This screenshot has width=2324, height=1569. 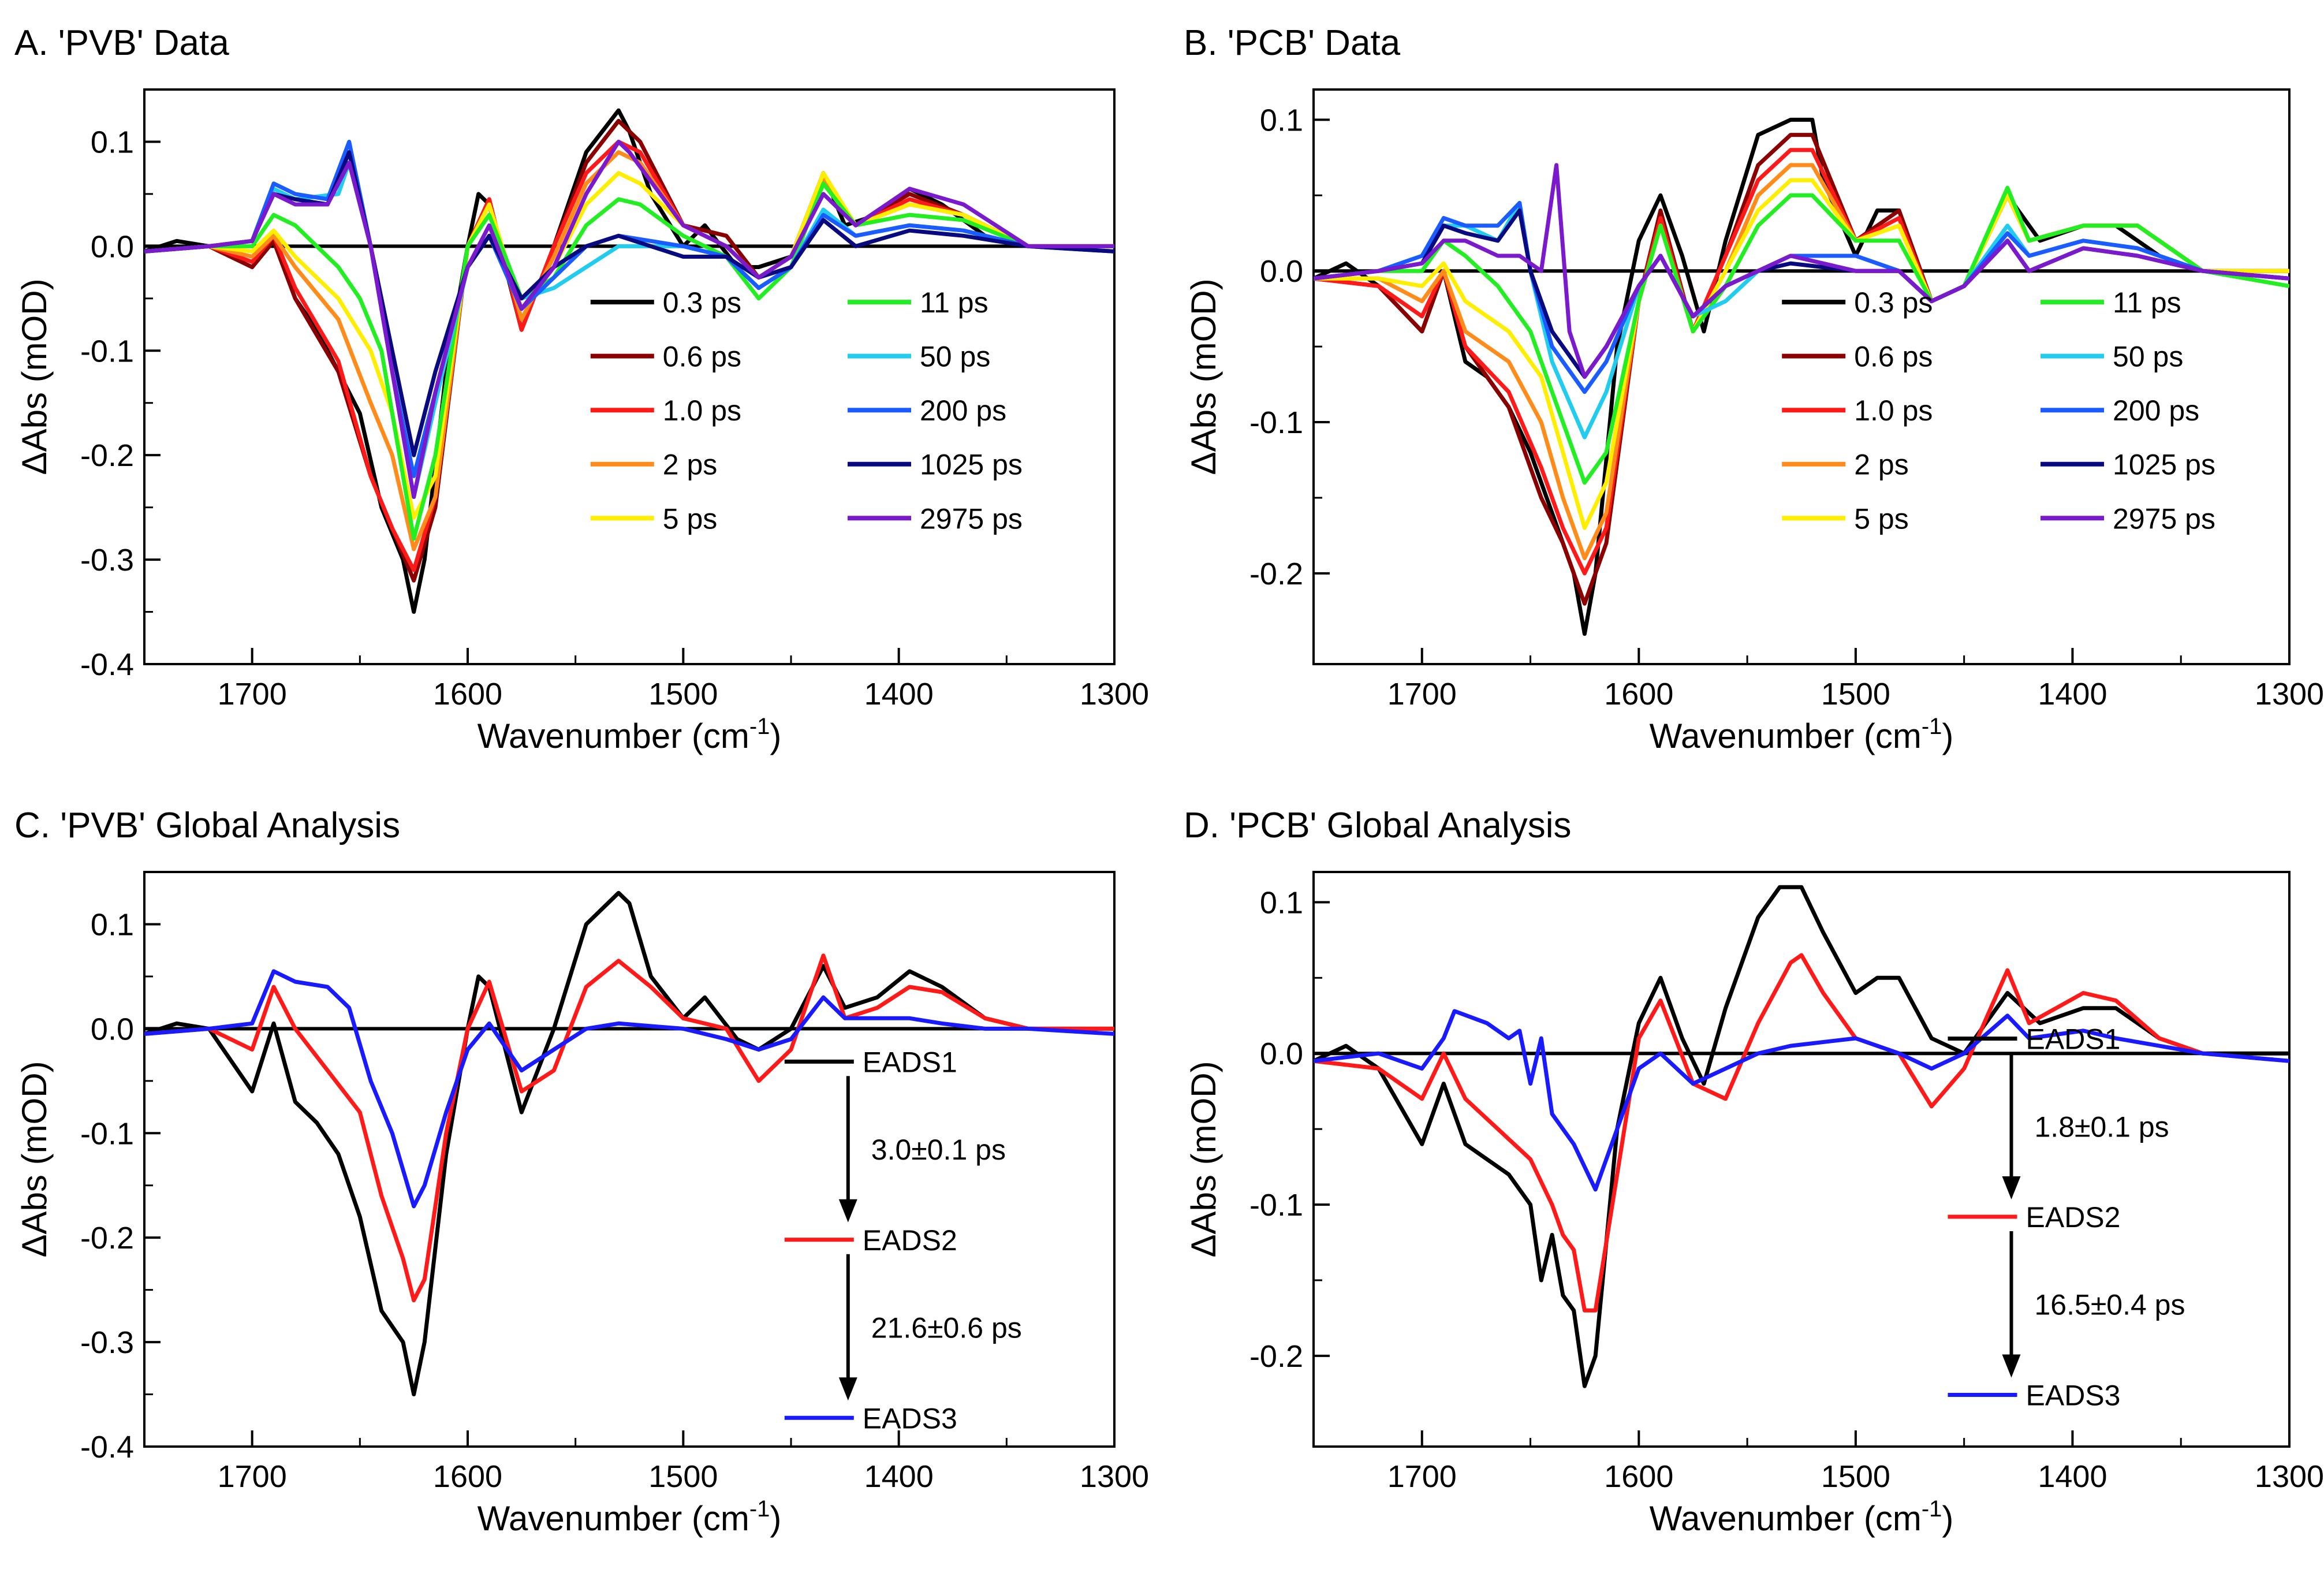 I want to click on series-line-EADS1, so click(x=629, y=1143).